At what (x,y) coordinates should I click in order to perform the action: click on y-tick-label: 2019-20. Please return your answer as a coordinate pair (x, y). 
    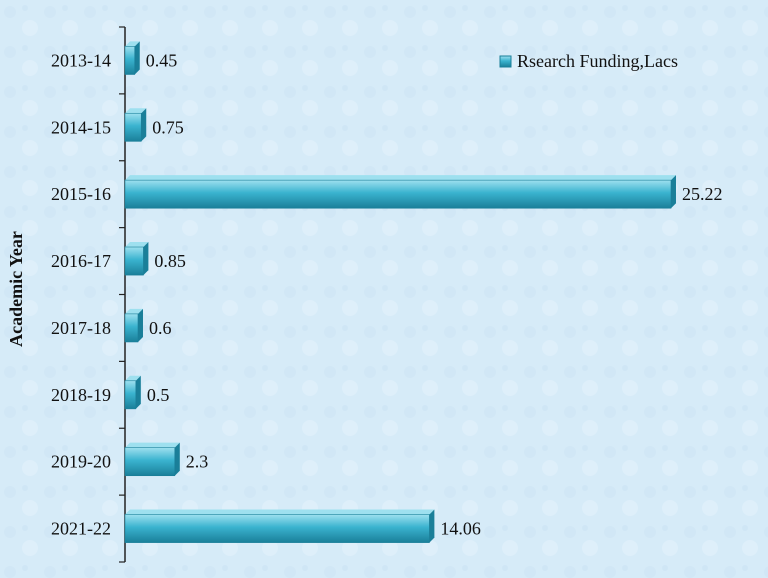
    Looking at the image, I should click on (81, 462).